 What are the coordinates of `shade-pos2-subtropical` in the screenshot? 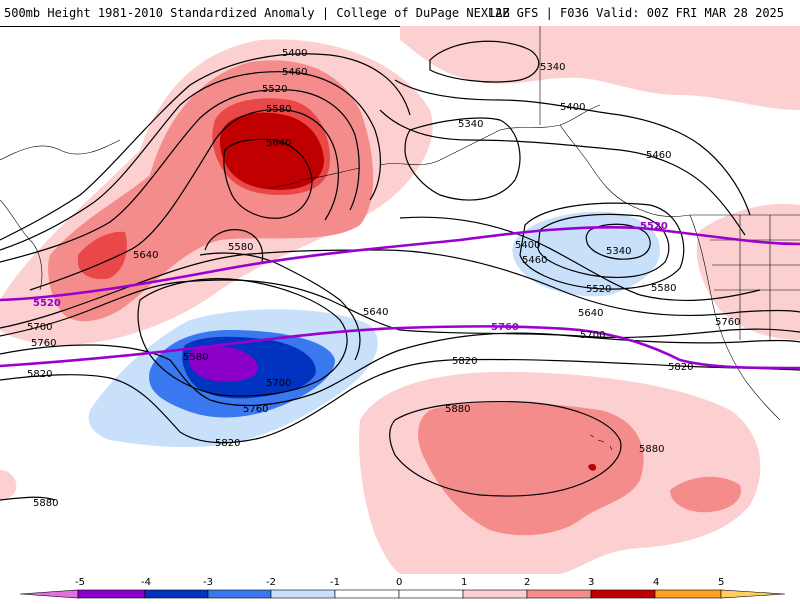 It's located at (531, 469).